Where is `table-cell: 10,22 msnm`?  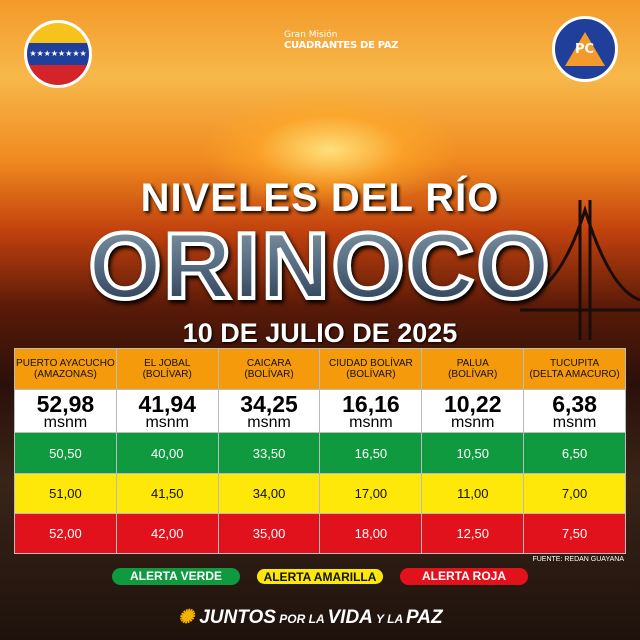
table-cell: 10,22 msnm is located at coordinates (473, 411).